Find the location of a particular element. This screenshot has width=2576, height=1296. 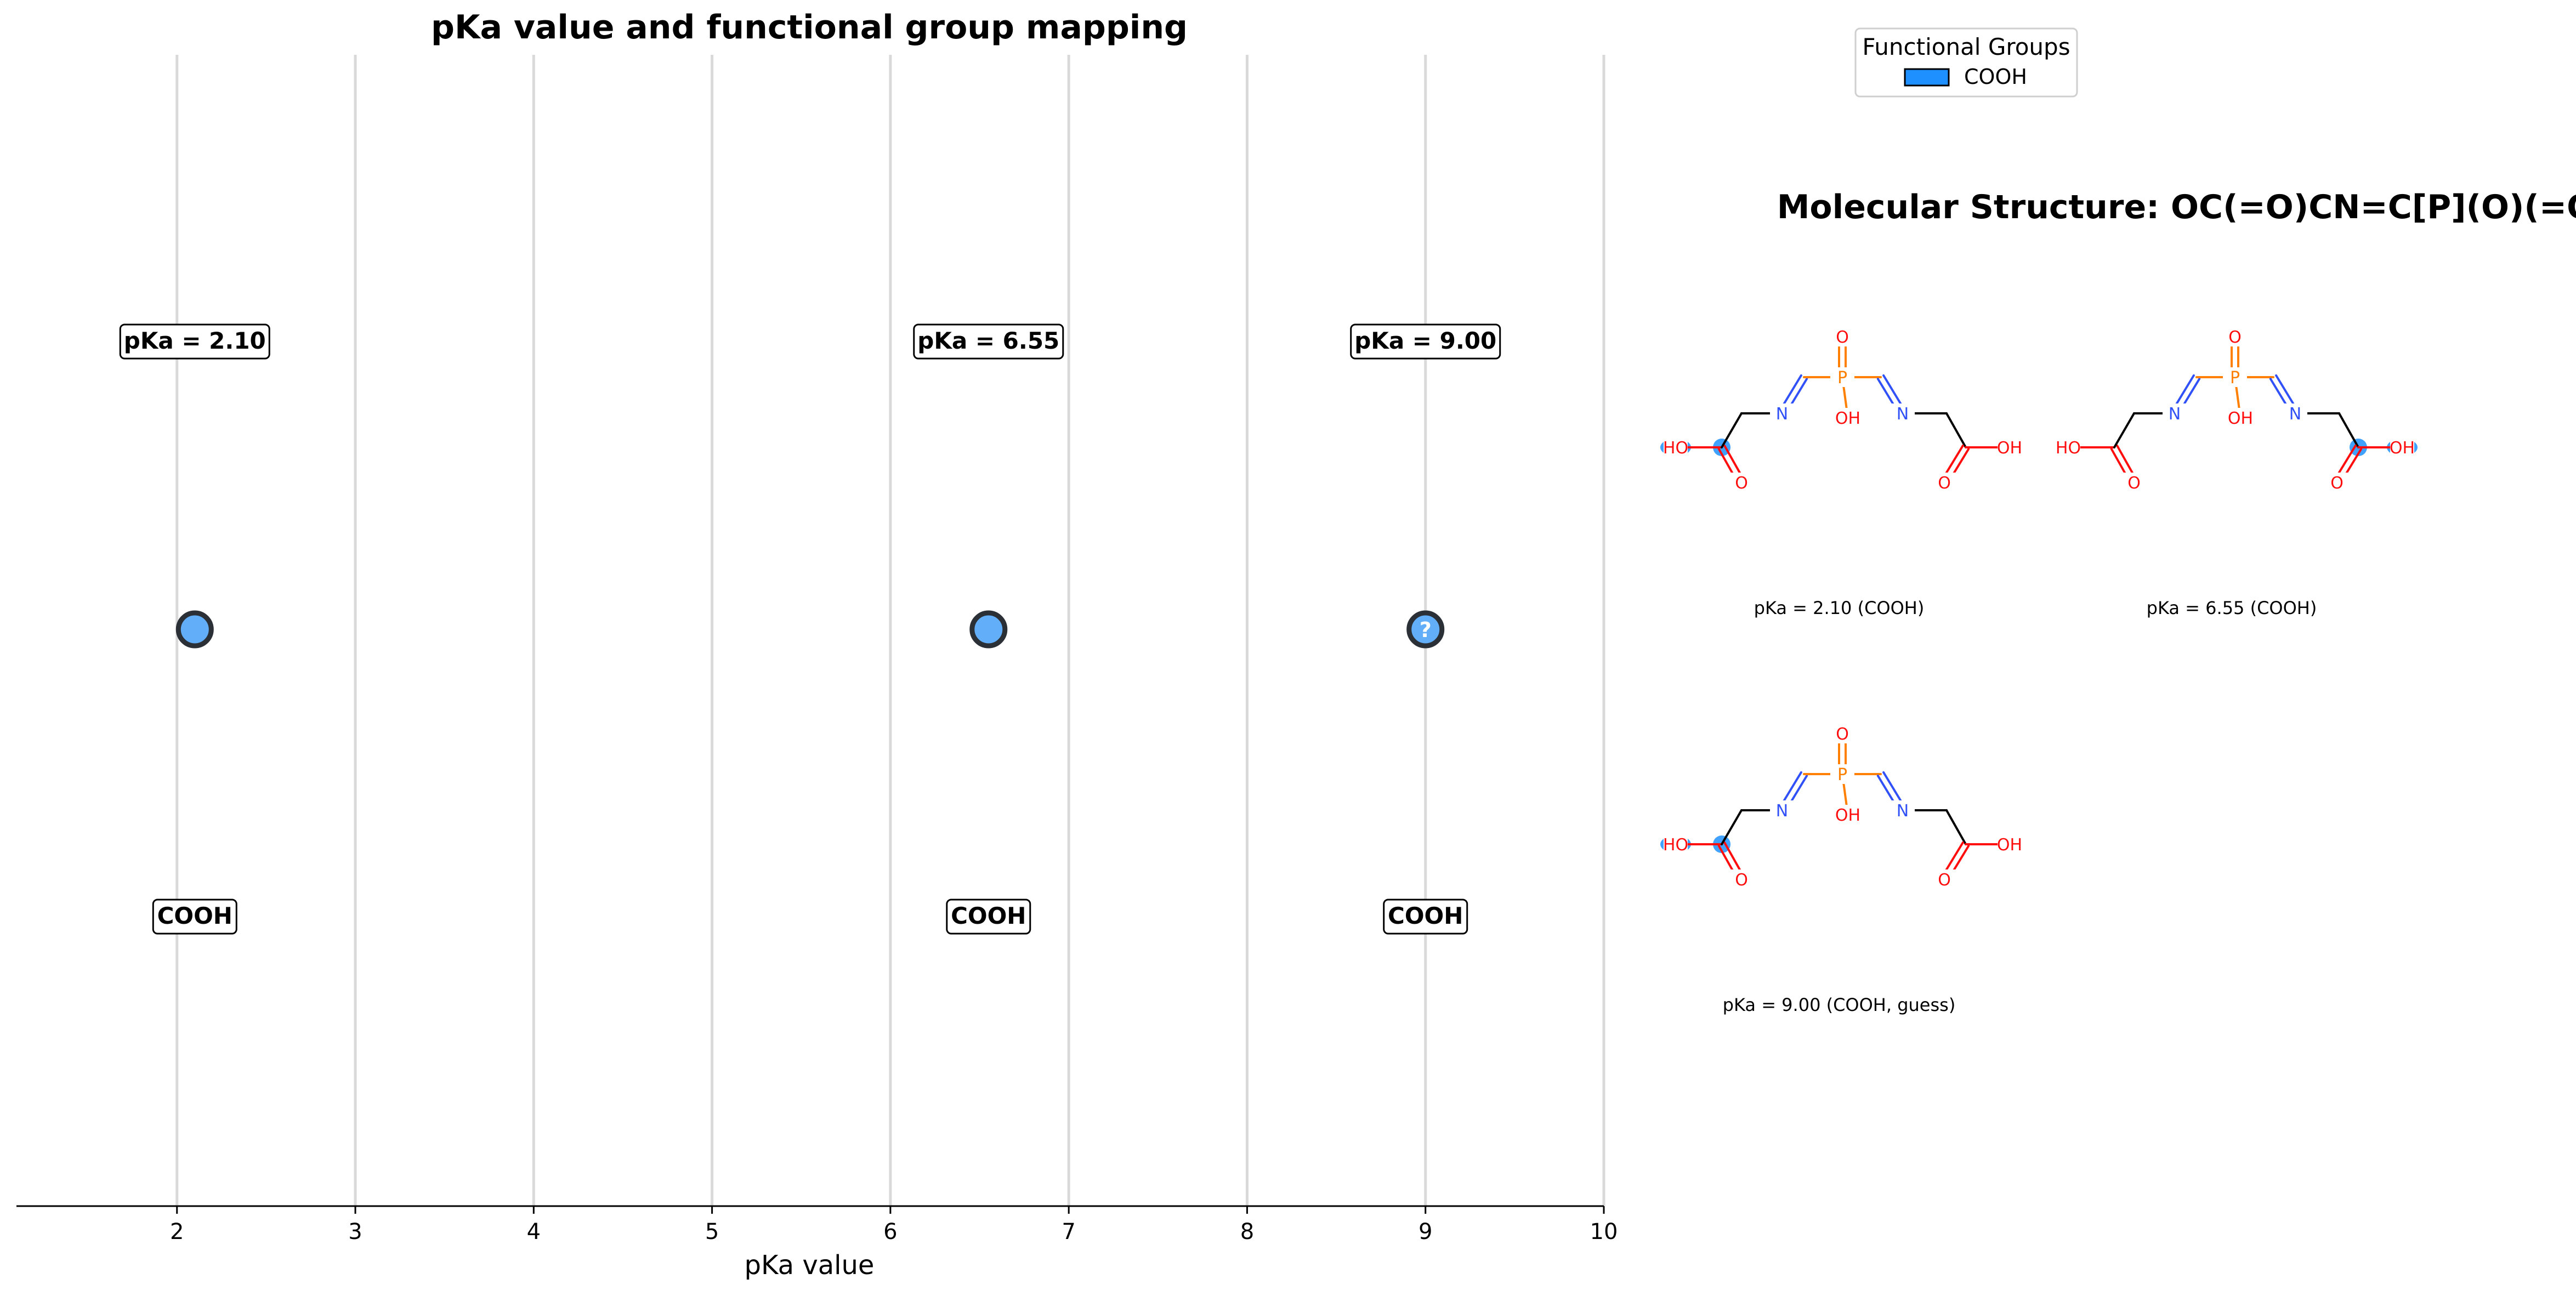

pka-label-2: pKa = 6.55 is located at coordinates (988, 340).